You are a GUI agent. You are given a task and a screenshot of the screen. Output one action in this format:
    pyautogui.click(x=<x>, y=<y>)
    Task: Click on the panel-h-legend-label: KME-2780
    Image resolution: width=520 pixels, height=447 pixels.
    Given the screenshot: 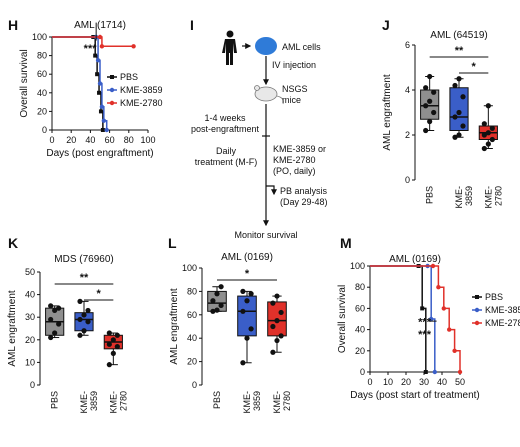 What is the action you would take?
    pyautogui.click(x=141, y=103)
    